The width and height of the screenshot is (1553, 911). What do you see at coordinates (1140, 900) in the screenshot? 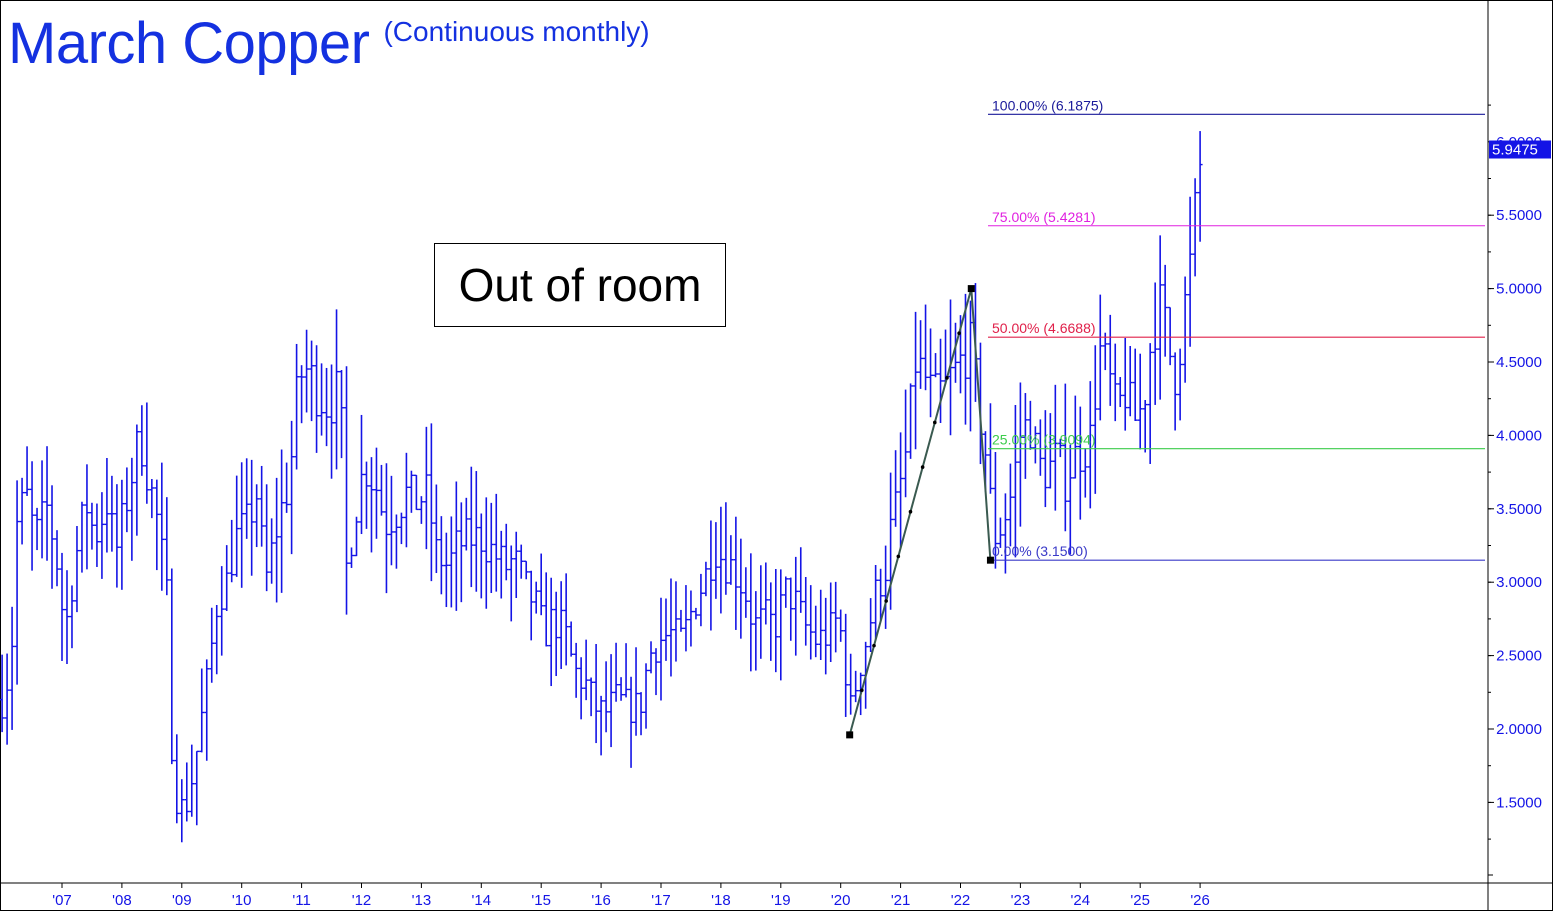
I see `x-tick-label: '25` at bounding box center [1140, 900].